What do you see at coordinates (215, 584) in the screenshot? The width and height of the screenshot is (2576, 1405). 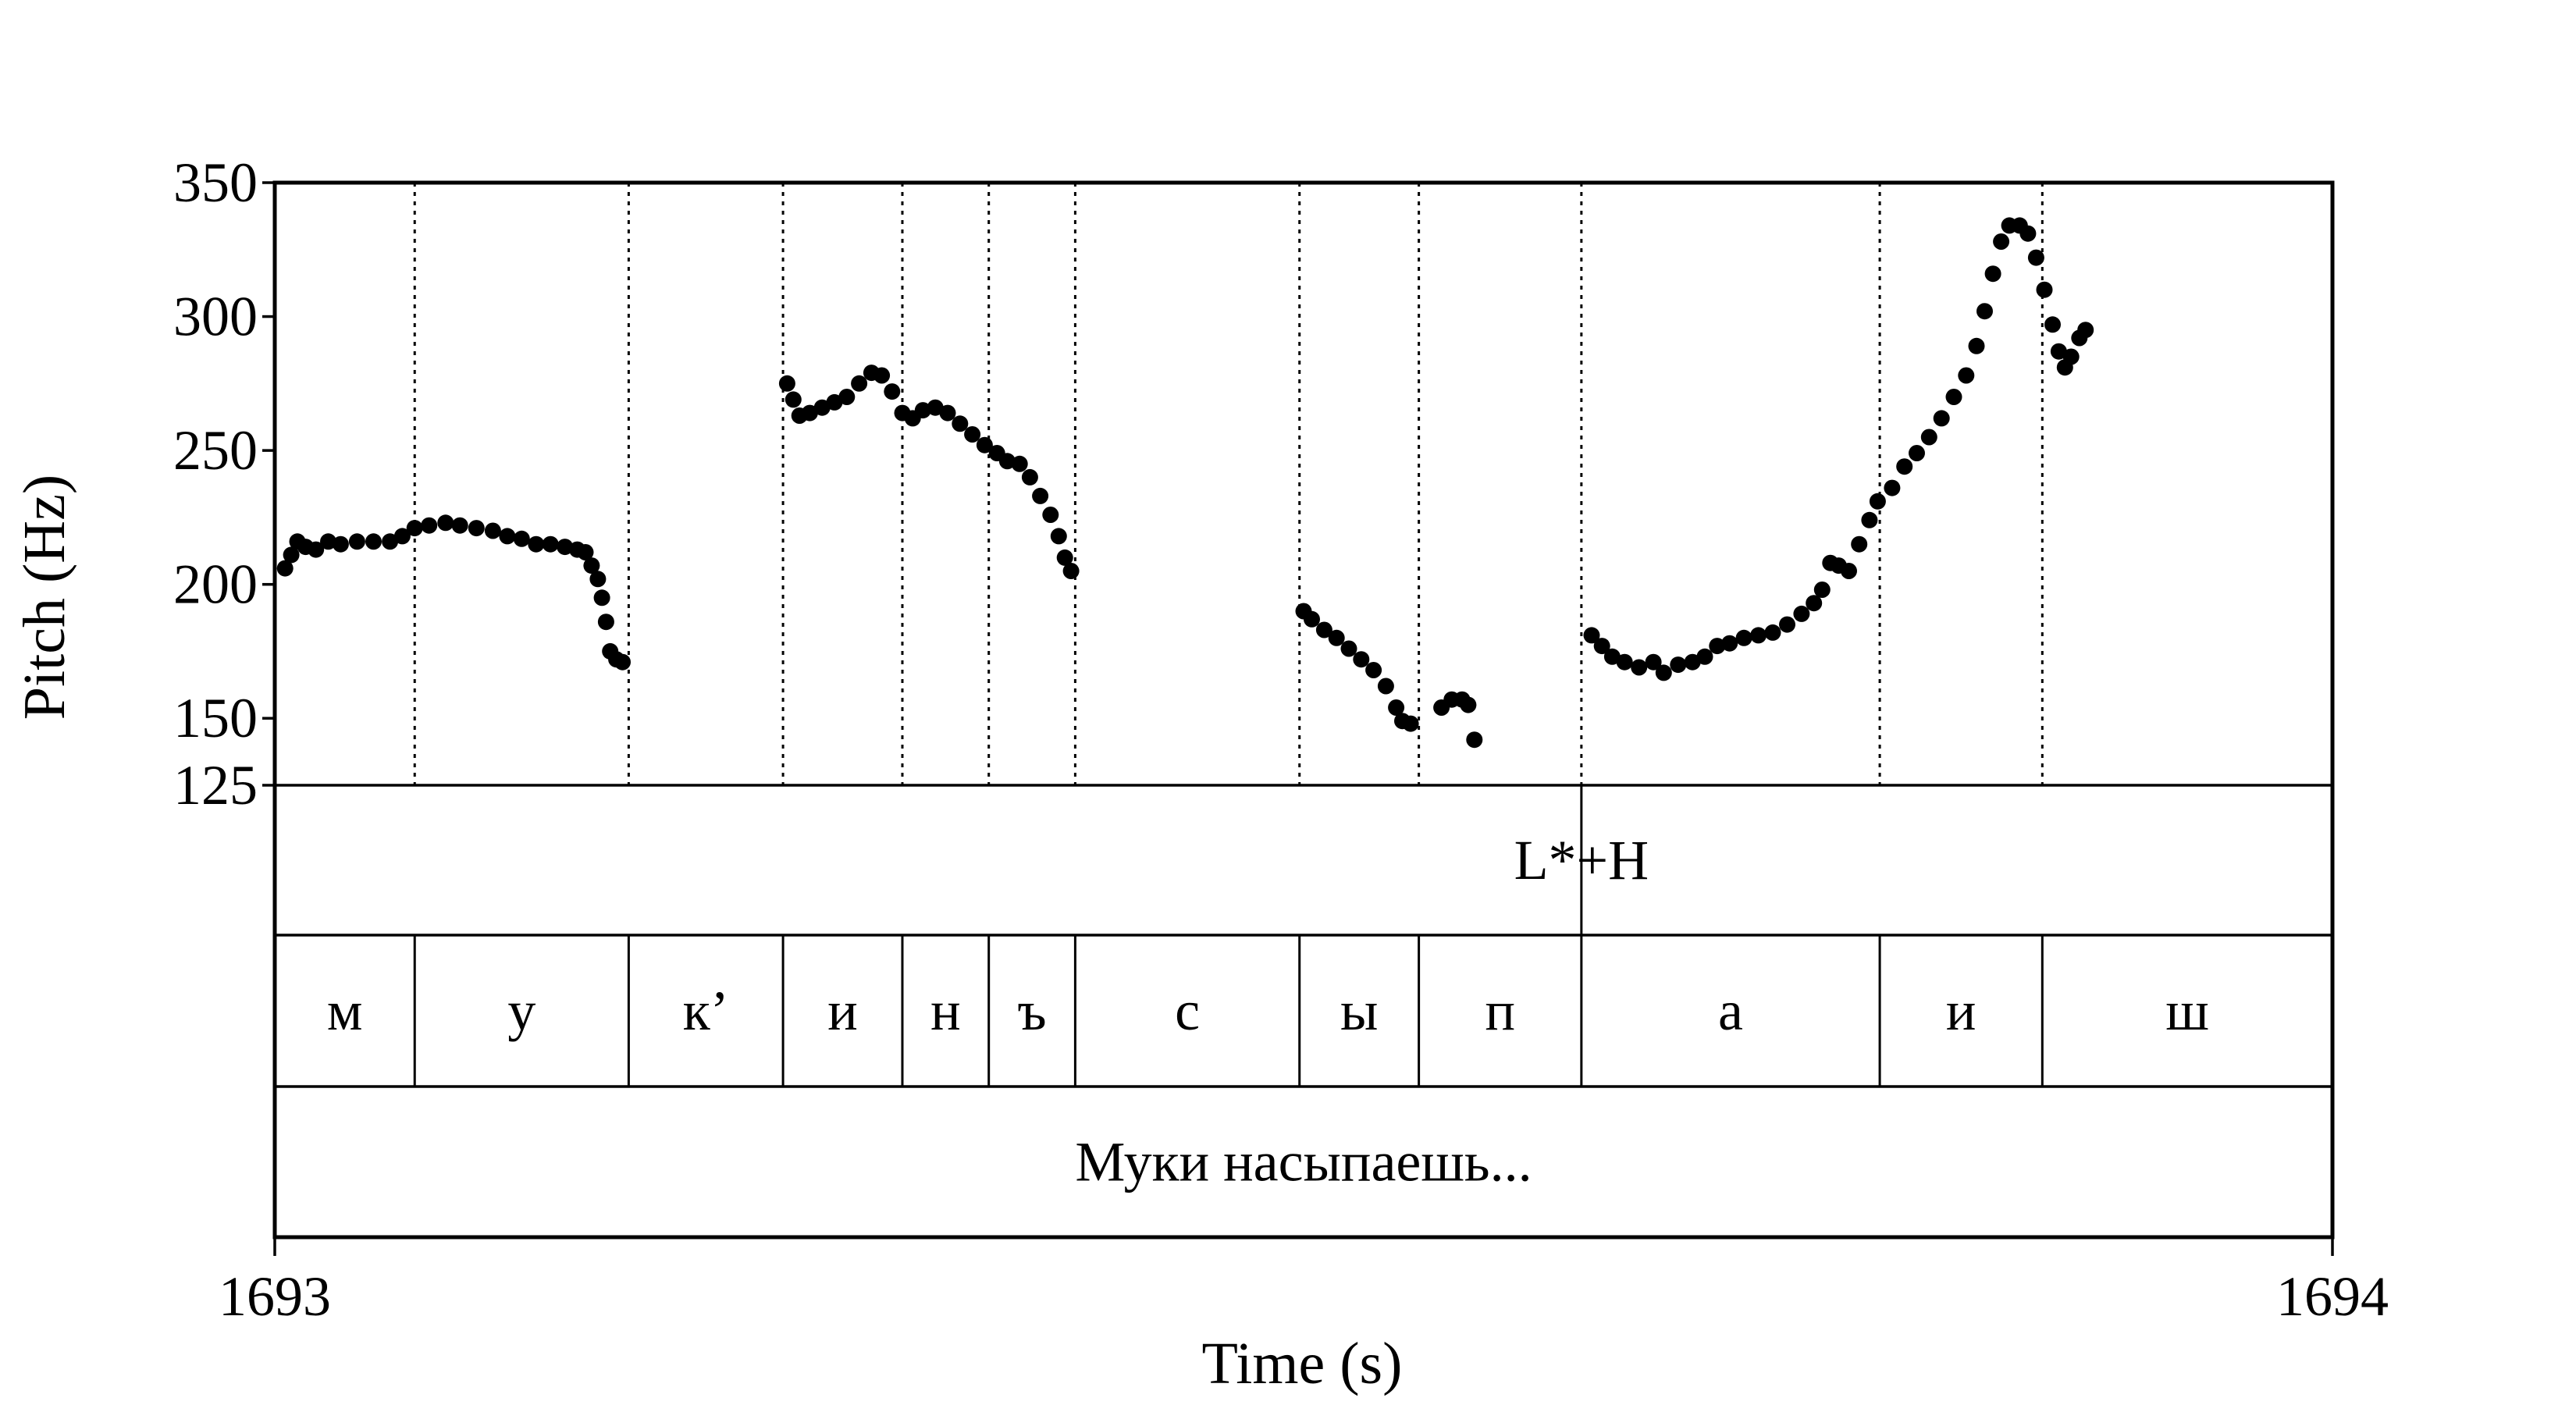 I see `y-tick-label: 200` at bounding box center [215, 584].